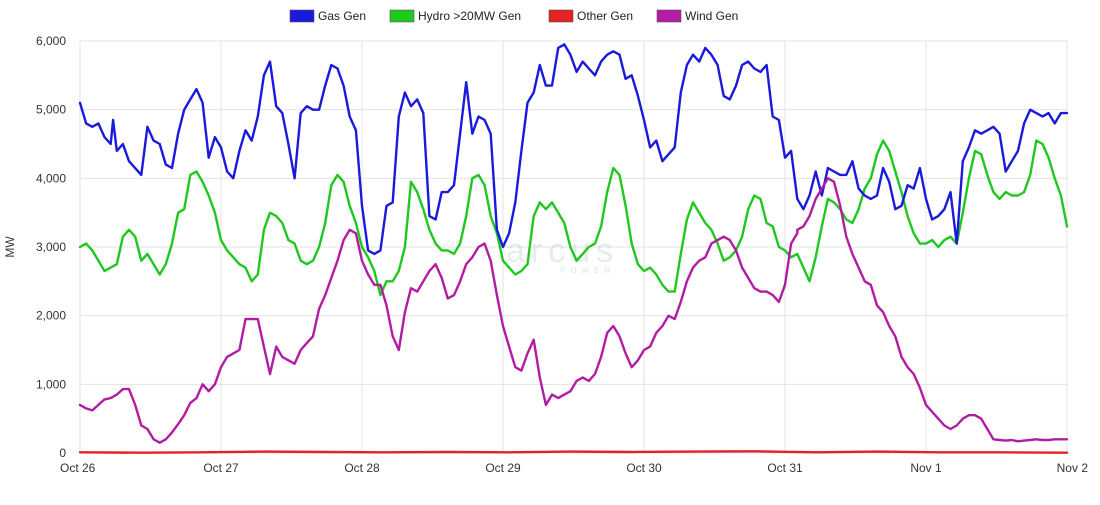 Image resolution: width=1100 pixels, height=505 pixels. What do you see at coordinates (605, 16) in the screenshot?
I see `legend-label: Other Gen` at bounding box center [605, 16].